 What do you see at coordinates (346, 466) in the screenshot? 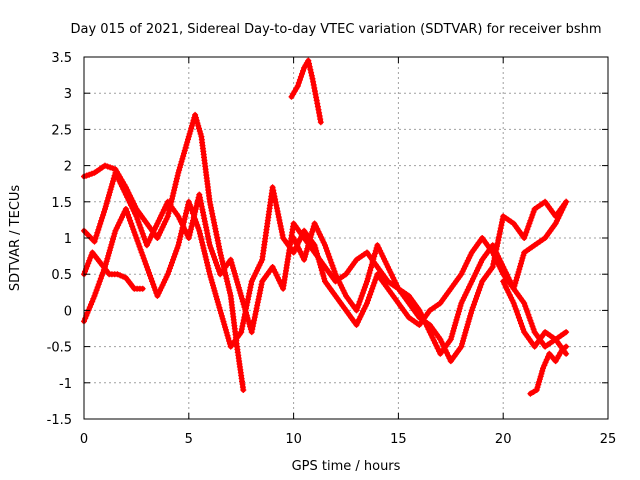
I see `x-axis-label: GPS time / hours` at bounding box center [346, 466].